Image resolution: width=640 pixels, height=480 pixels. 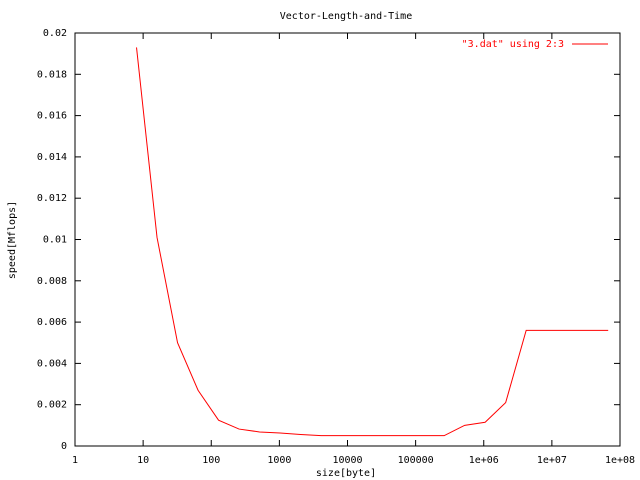 I want to click on y-tick-label: 0.01, so click(x=55, y=240).